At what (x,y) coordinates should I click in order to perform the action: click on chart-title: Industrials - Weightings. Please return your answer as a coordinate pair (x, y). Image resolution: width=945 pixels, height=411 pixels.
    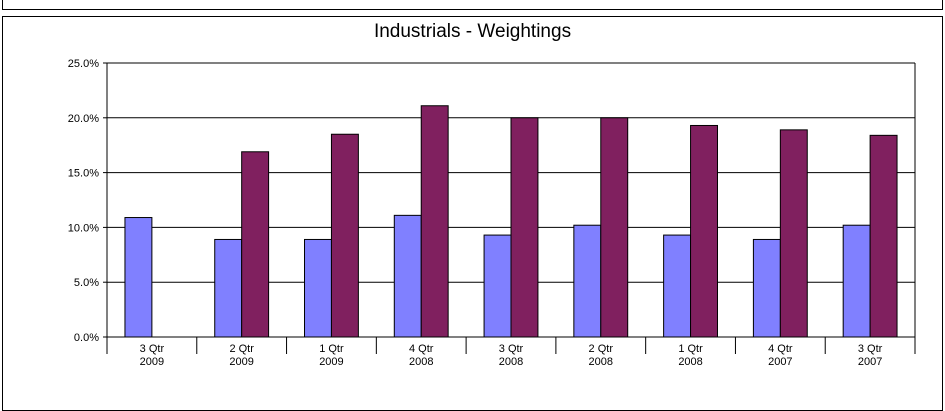
    Looking at the image, I should click on (472, 31).